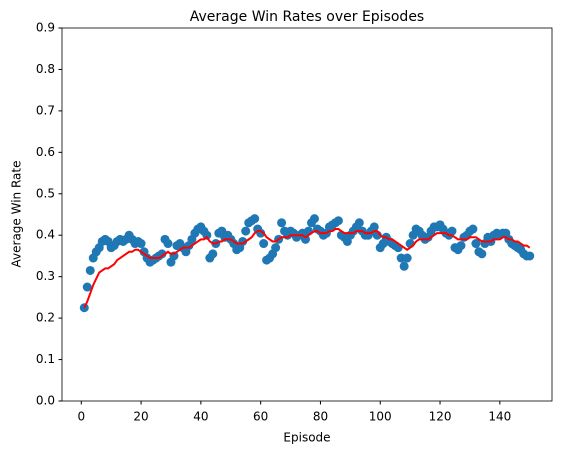 This screenshot has height=455, width=567. What do you see at coordinates (307, 268) in the screenshot?
I see `average-line` at bounding box center [307, 268].